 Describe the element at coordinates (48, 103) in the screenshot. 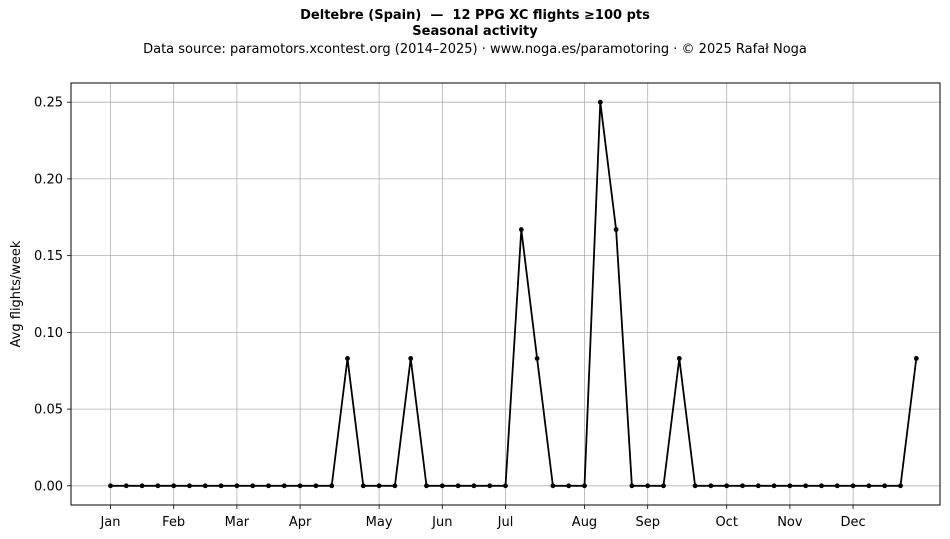

I see `y-tick-label: 0.25` at that location.